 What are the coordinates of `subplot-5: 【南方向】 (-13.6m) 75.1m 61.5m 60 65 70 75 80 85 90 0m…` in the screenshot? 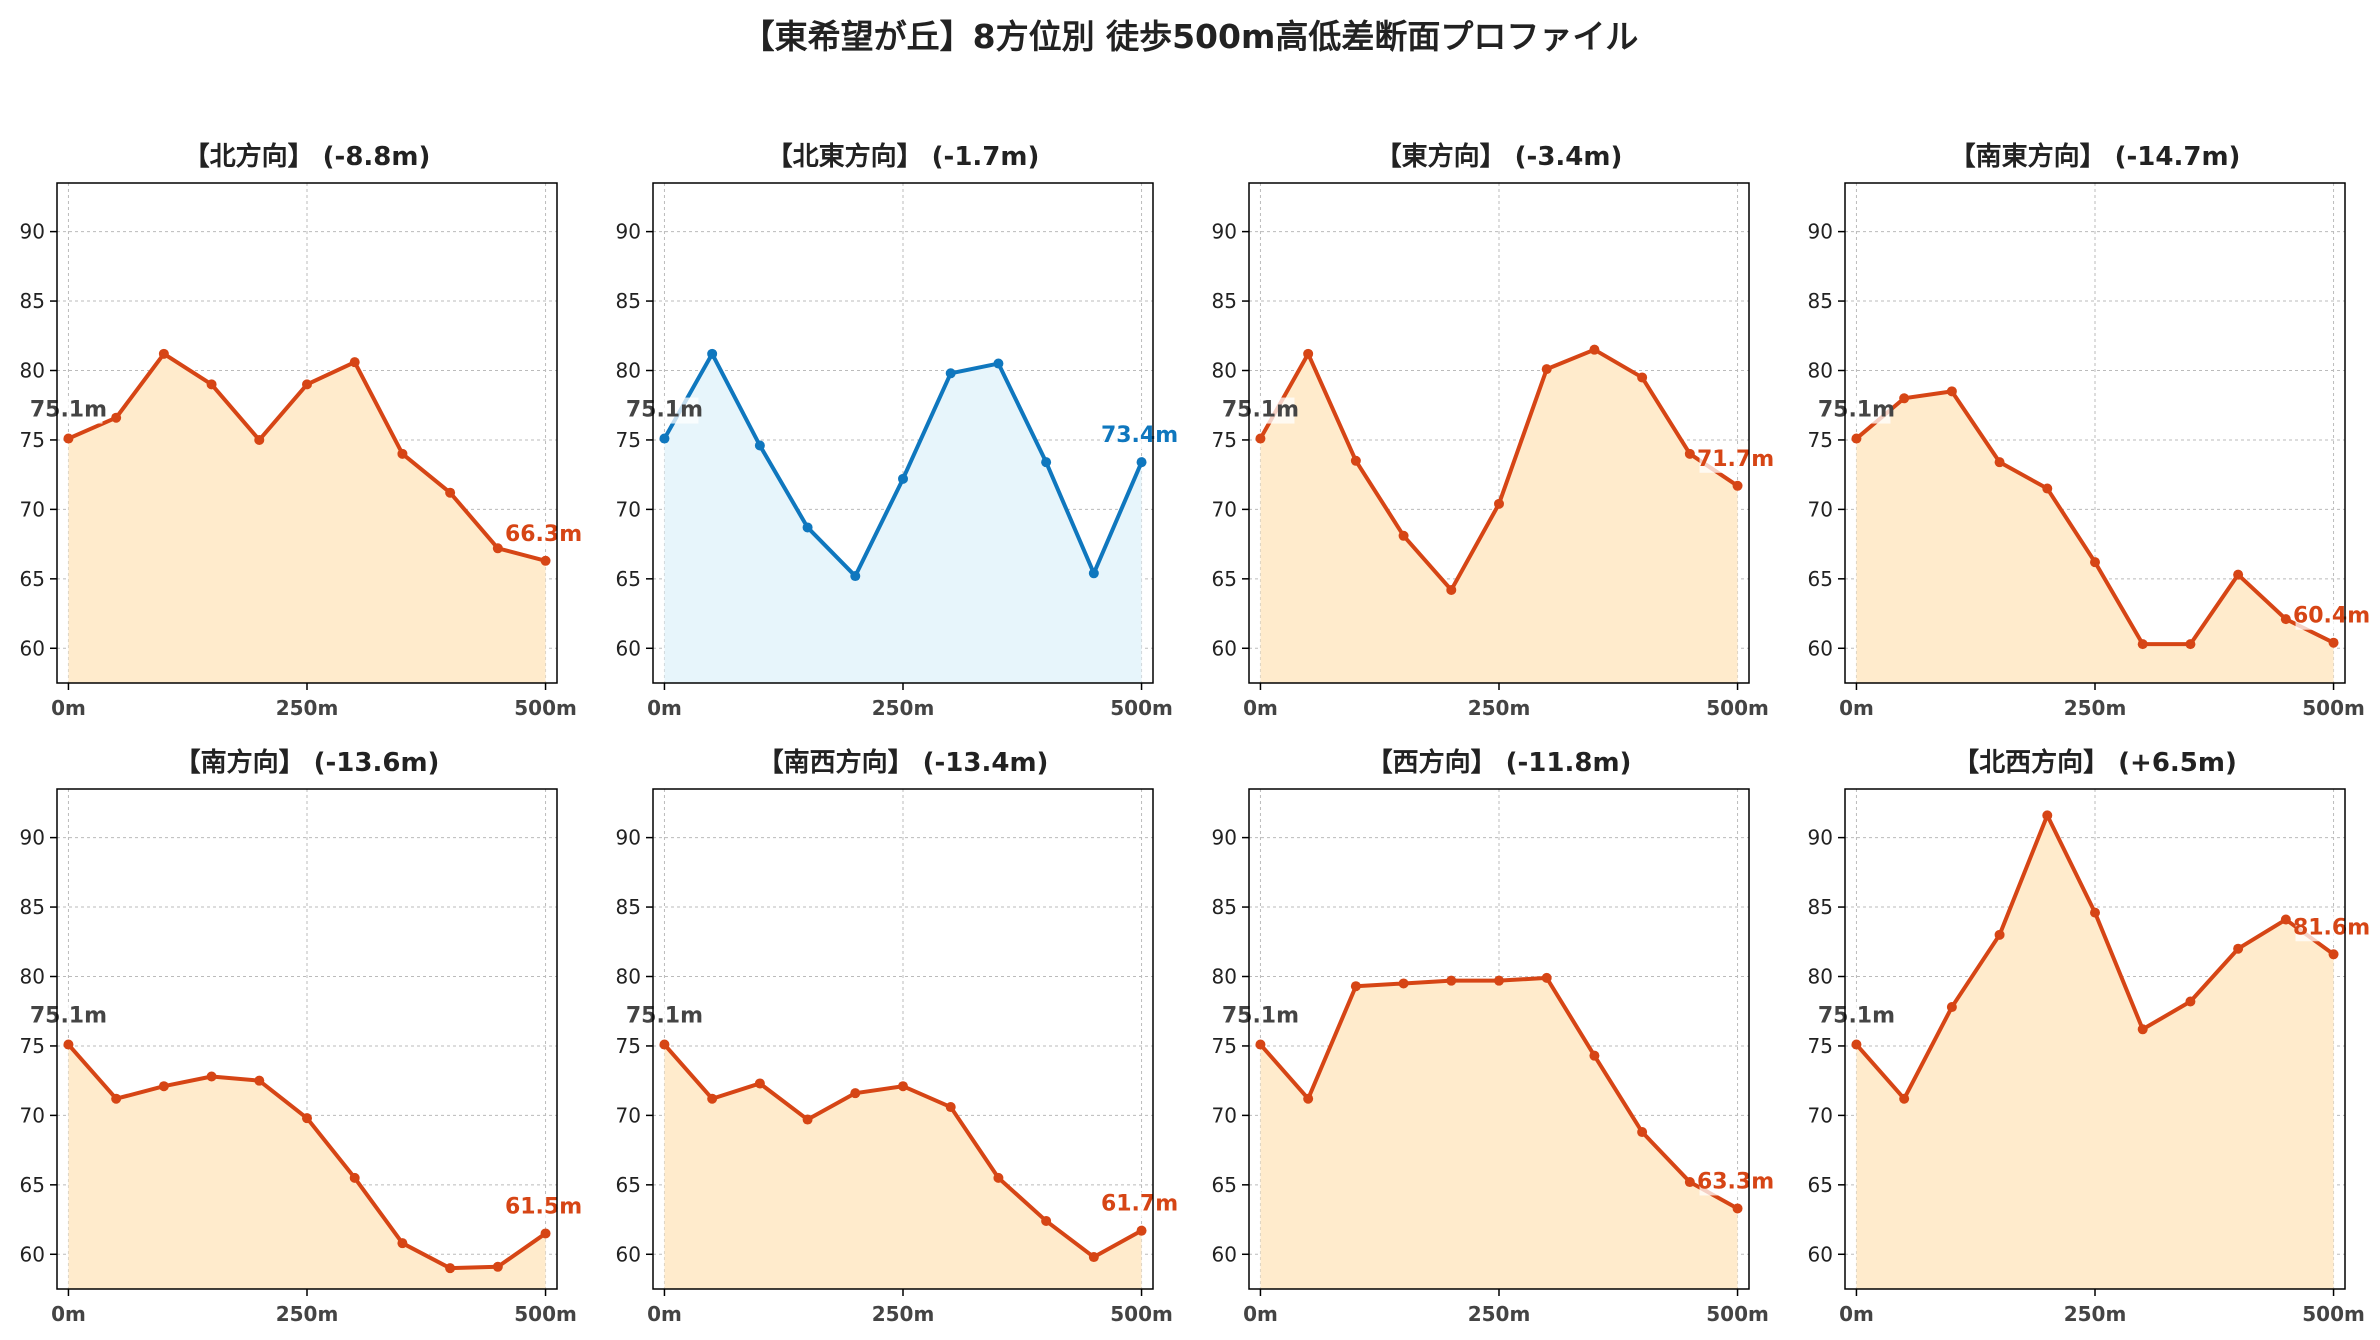 It's located at (301, 1036).